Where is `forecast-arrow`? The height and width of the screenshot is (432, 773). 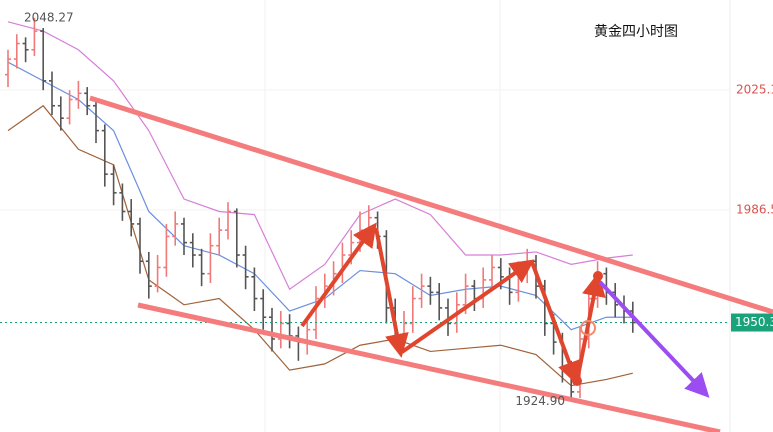 forecast-arrow is located at coordinates (654, 339).